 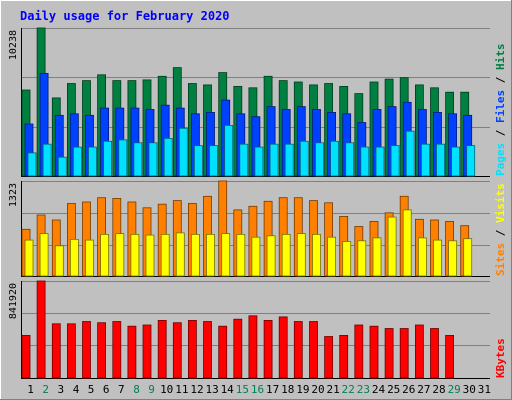 I want to click on x-tick-label-day-31: 31, so click(x=484, y=389).